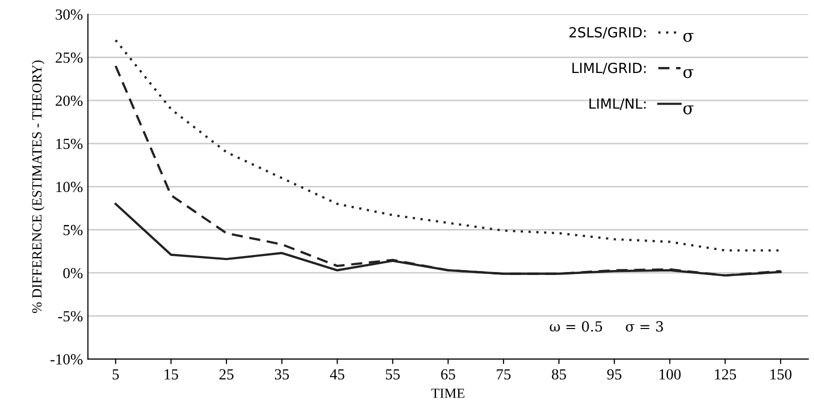 The width and height of the screenshot is (814, 408). What do you see at coordinates (226, 374) in the screenshot?
I see `x-tick-label: 25` at bounding box center [226, 374].